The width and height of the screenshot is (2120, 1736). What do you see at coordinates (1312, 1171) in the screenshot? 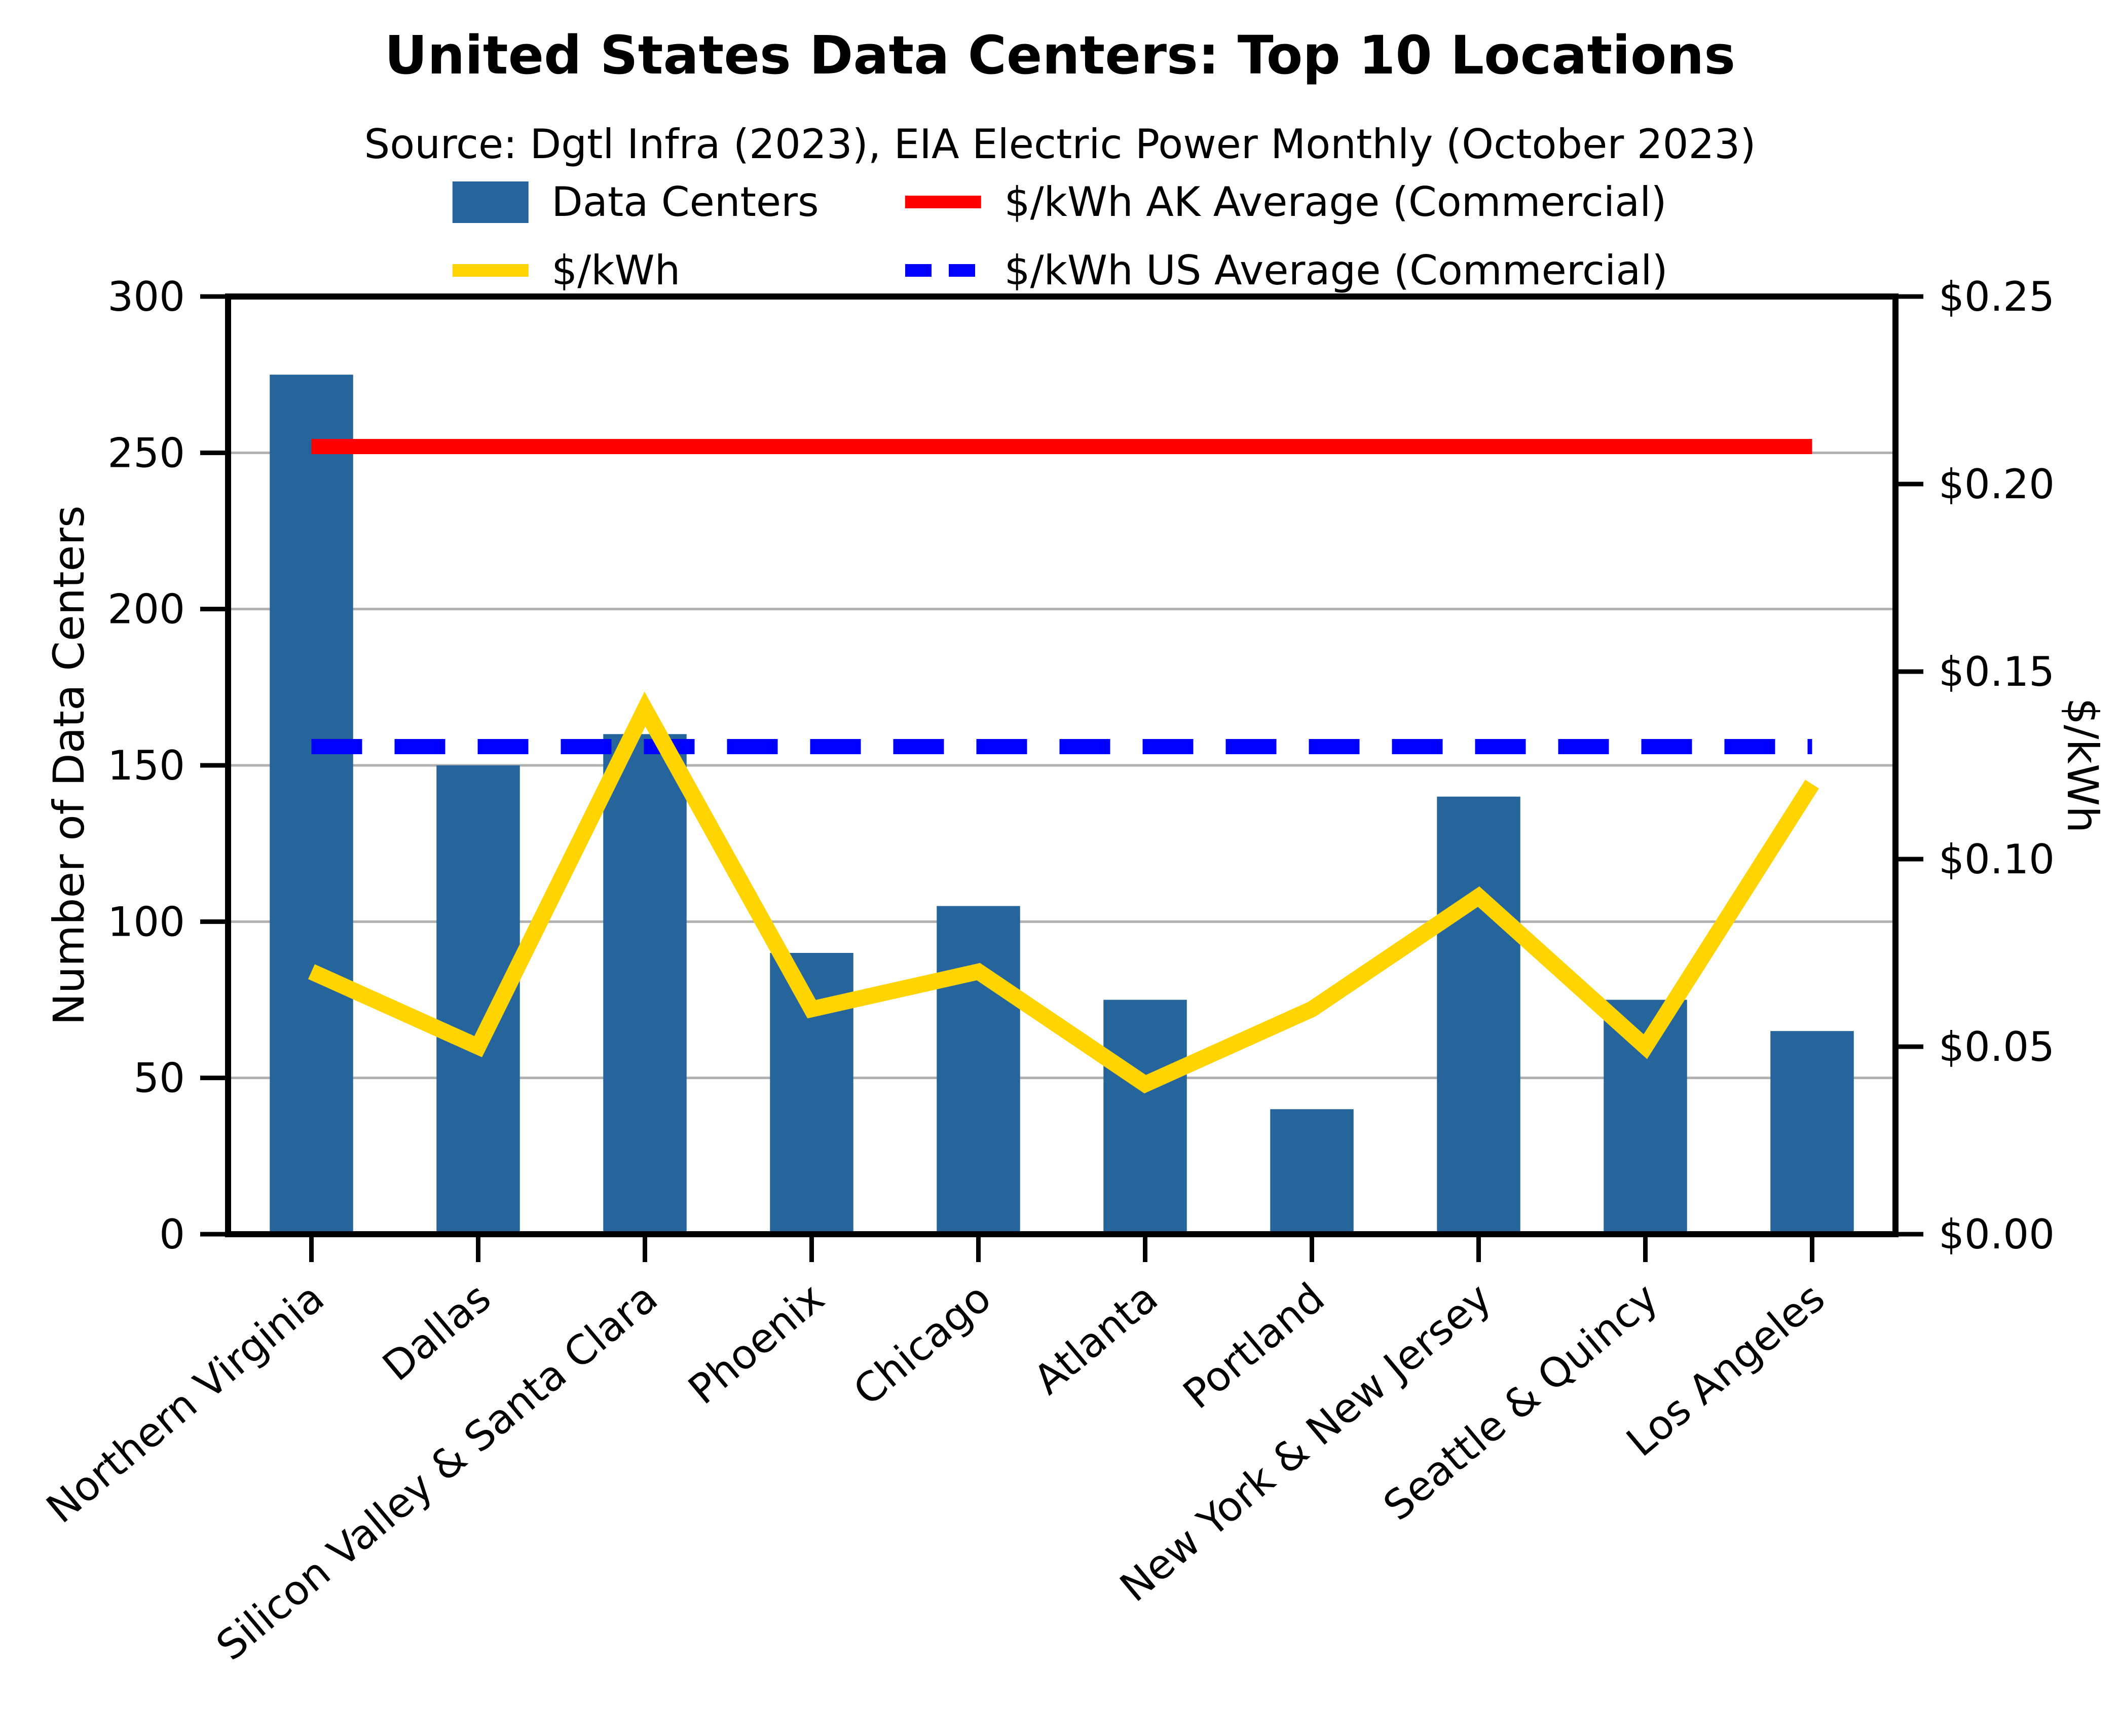
I see `bar-portland` at bounding box center [1312, 1171].